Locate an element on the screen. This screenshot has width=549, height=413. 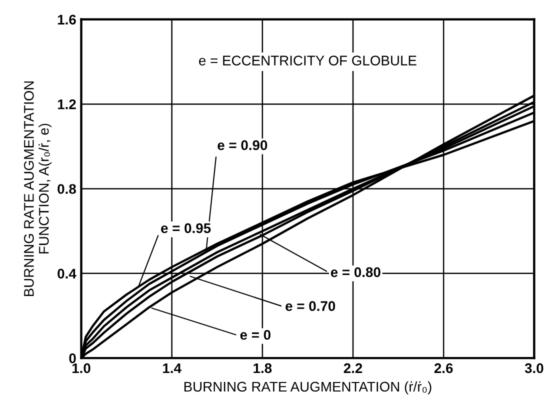
y-axis-title: BURNING RATE AUGMENTATION FUNCTION, A(r₀/ṙ, e) is located at coordinates (38, 188).